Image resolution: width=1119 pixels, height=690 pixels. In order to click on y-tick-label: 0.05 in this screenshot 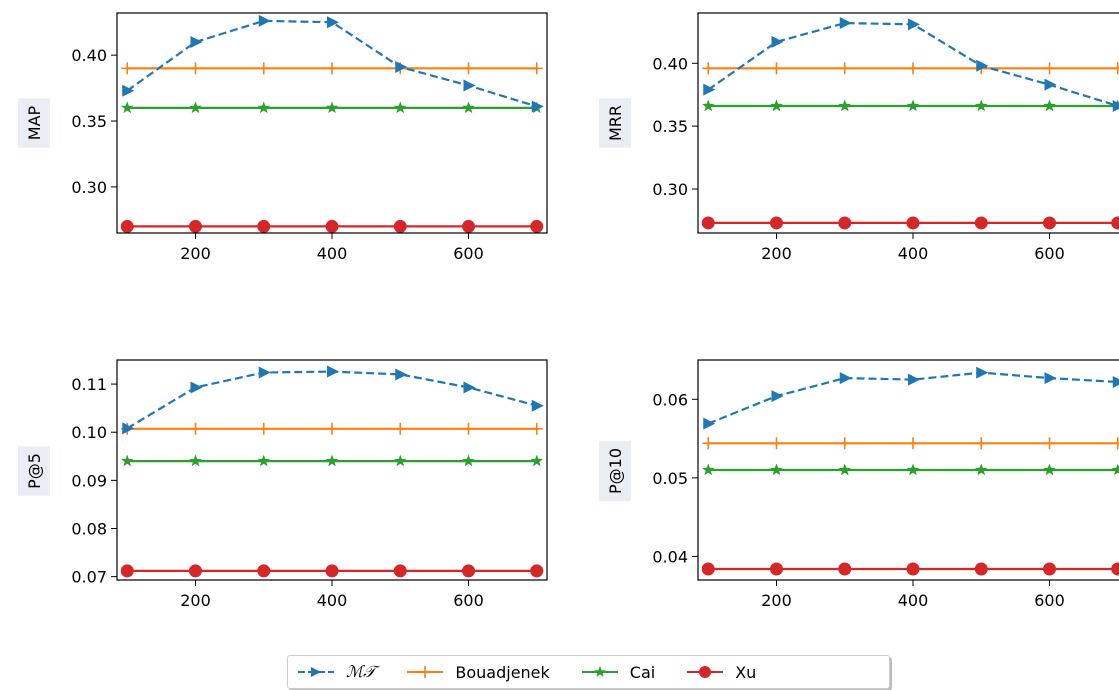, I will do `click(670, 478)`.